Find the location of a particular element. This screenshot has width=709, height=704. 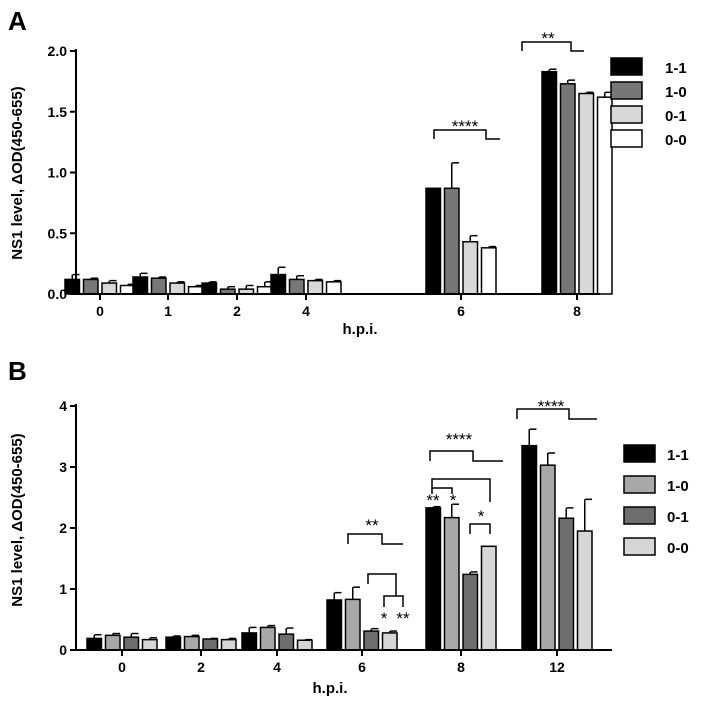

panel-a-legend-label-1-0: 1-0 is located at coordinates (676, 92).